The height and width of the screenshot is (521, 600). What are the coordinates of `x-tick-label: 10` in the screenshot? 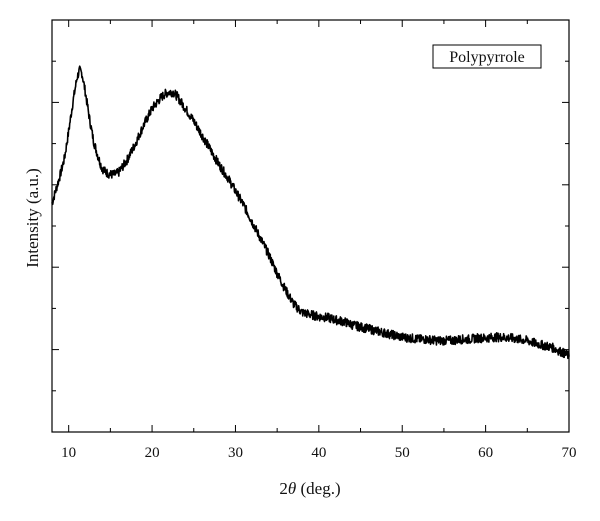 It's located at (68, 453).